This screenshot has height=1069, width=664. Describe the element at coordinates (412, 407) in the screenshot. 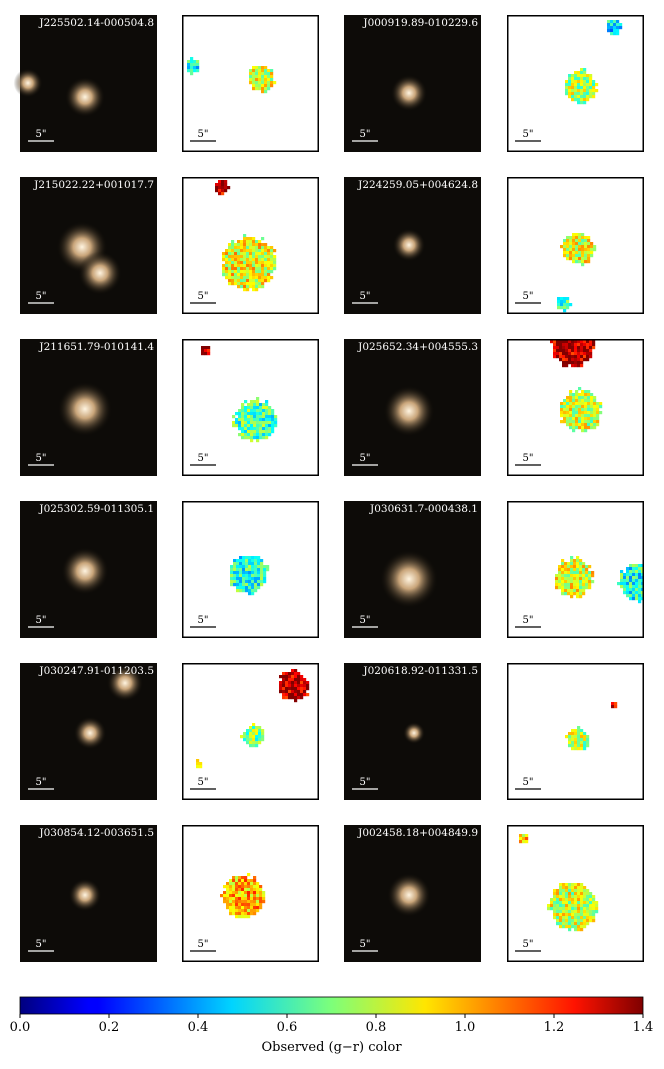

I see `image-panel: J025652.34+004555.35"` at that location.